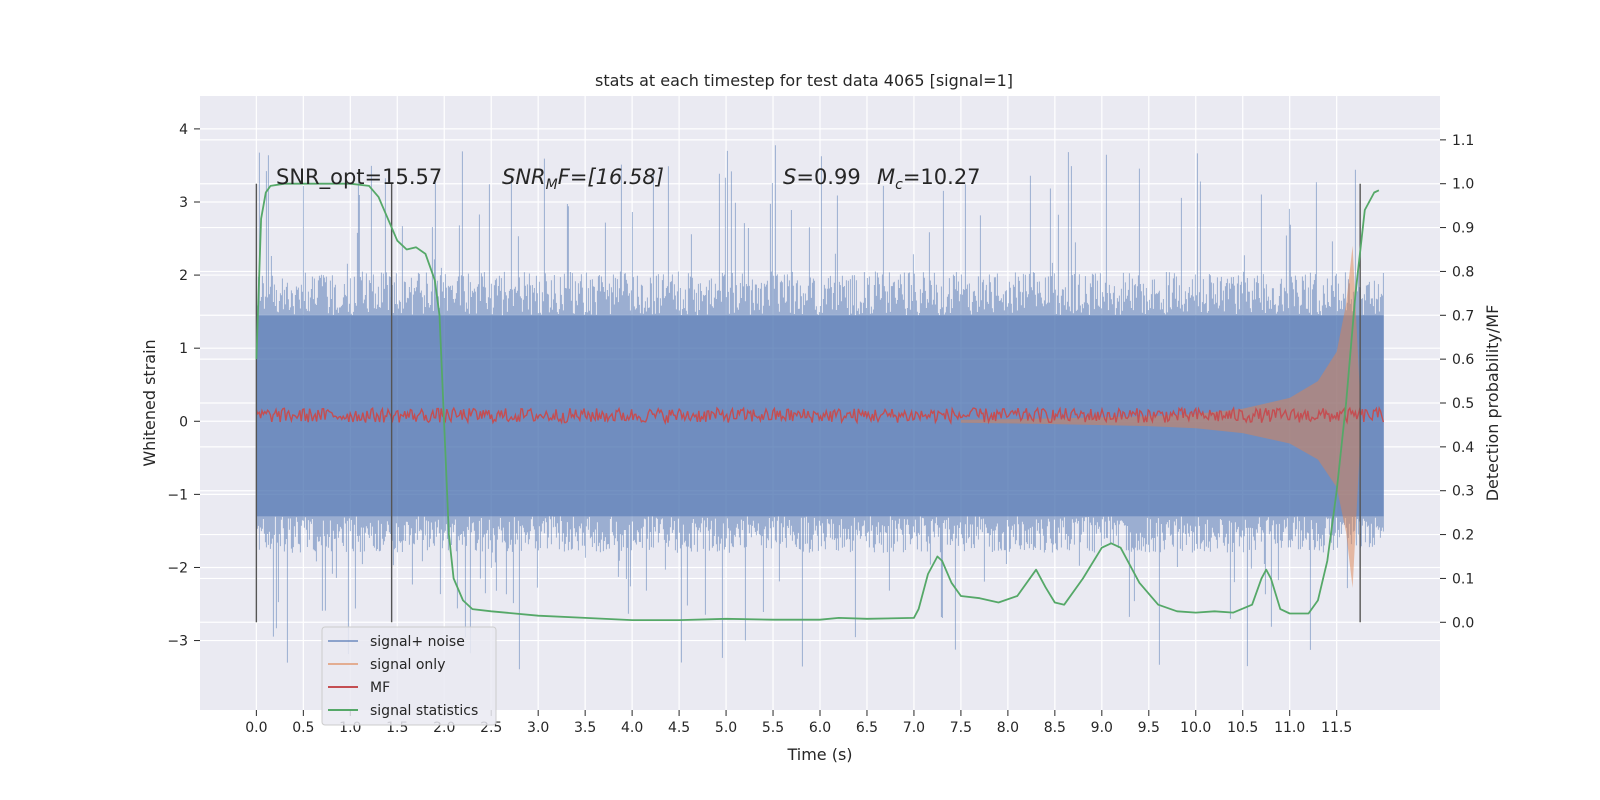 The width and height of the screenshot is (1600, 800). I want to click on x-tick-label: 7.5, so click(961, 728).